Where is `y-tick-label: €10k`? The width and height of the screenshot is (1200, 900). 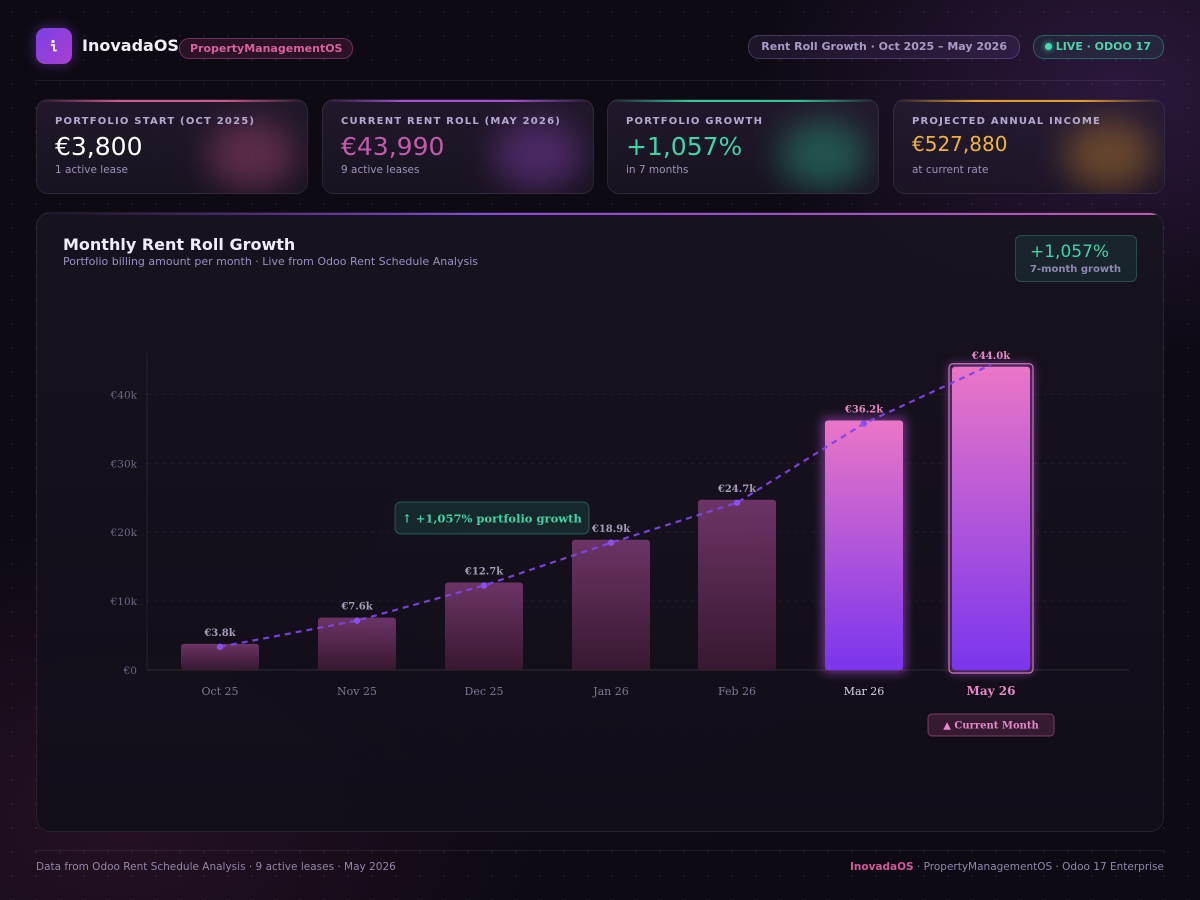
y-tick-label: €10k is located at coordinates (124, 602).